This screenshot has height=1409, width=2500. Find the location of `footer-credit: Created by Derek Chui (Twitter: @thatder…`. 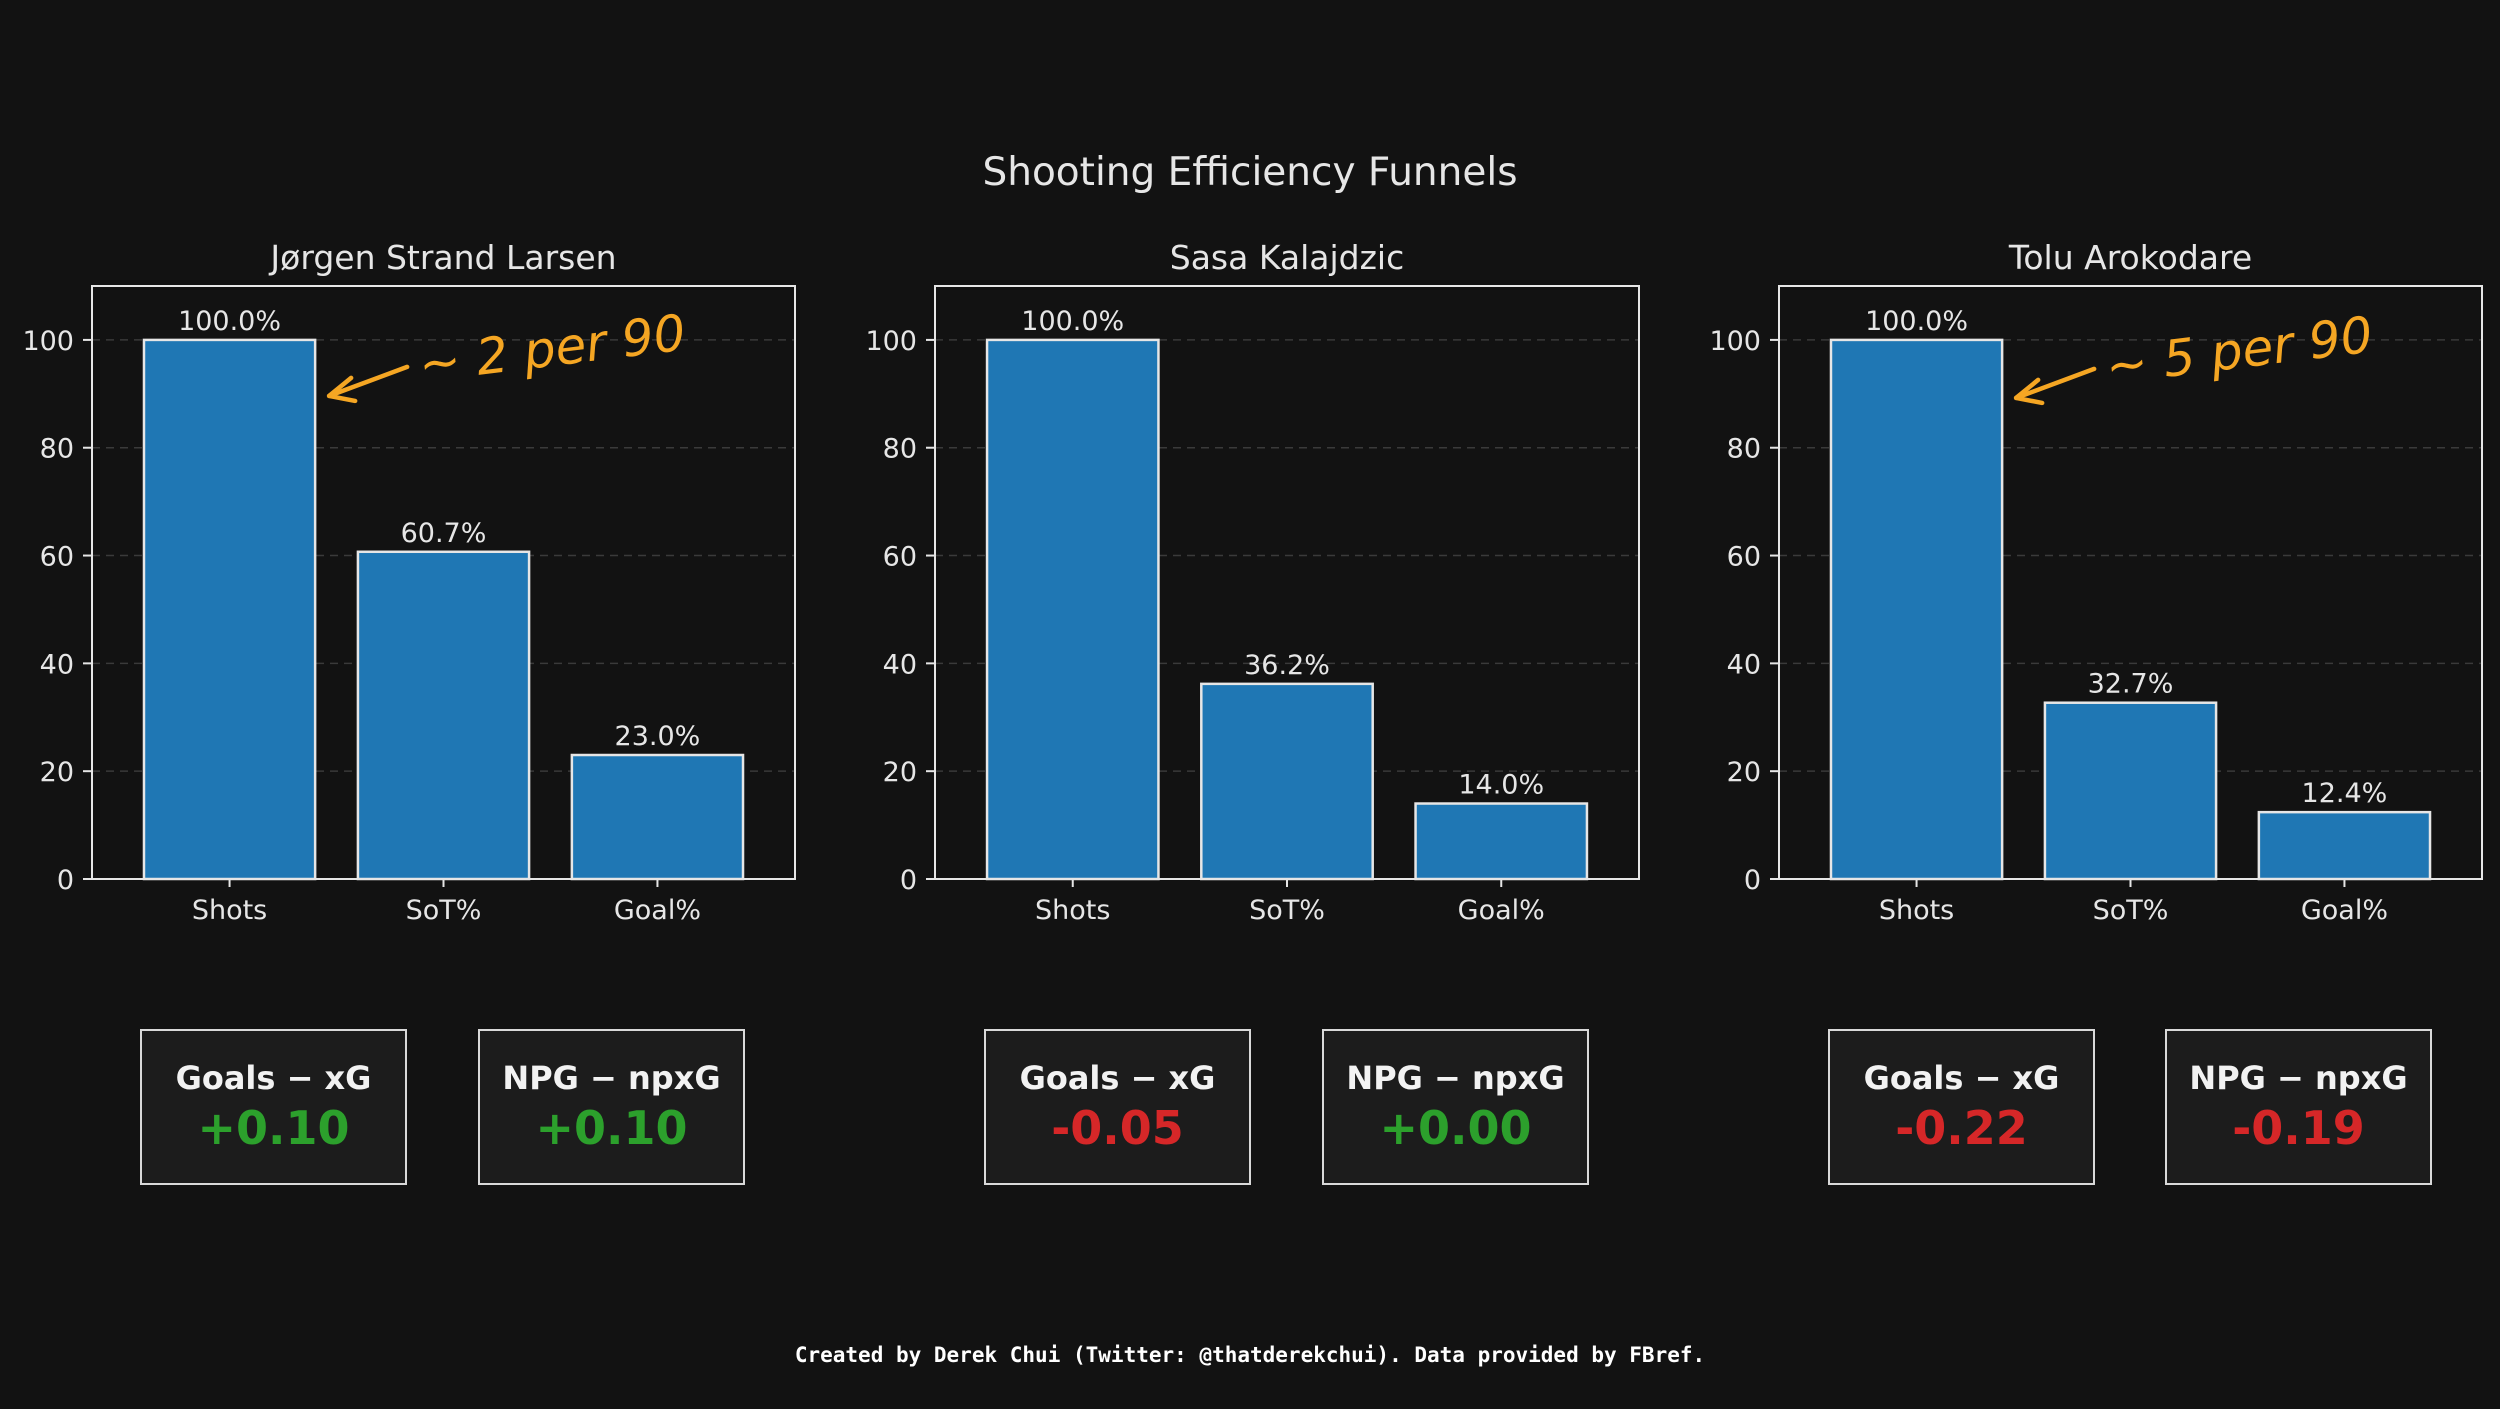

footer-credit: Created by Derek Chui (Twitter: @thatder… is located at coordinates (1250, 1355).